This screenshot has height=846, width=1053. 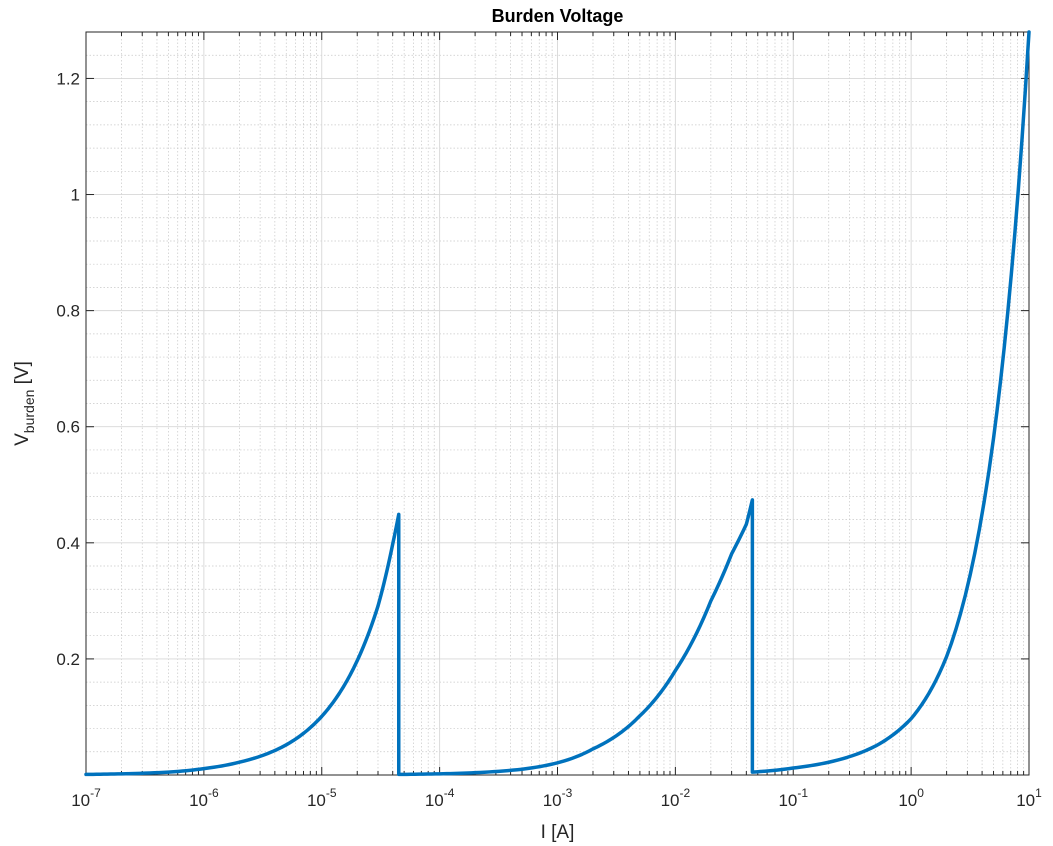 I want to click on y-tick-label: 1, so click(x=75, y=195).